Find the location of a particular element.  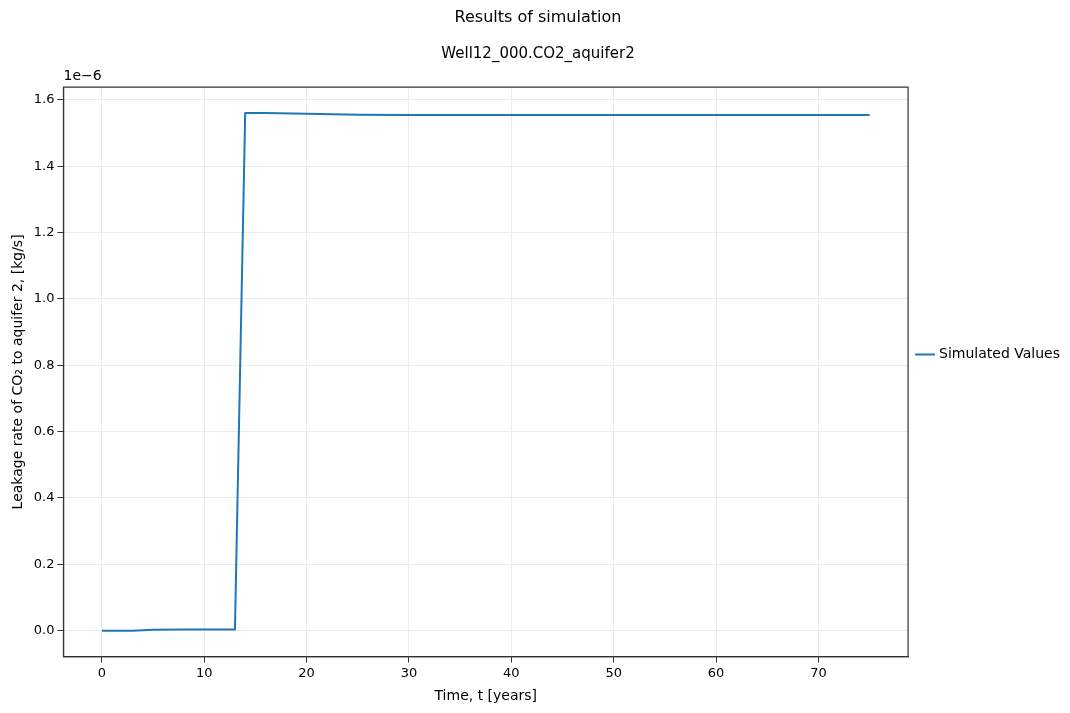

y-tick-label: 0.6 is located at coordinates (44, 430).